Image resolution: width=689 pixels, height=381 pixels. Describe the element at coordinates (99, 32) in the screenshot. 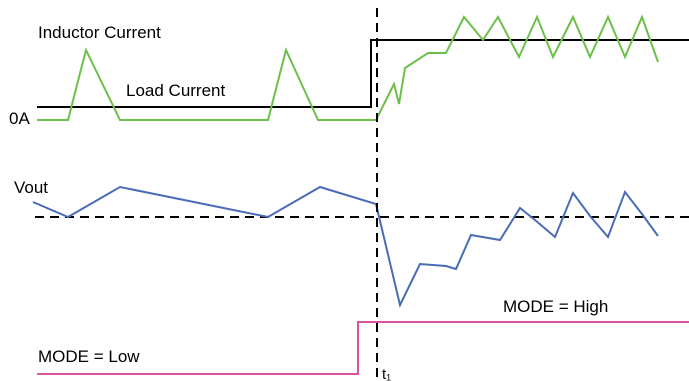

I see `inductor-current-label: Inductor Current` at that location.